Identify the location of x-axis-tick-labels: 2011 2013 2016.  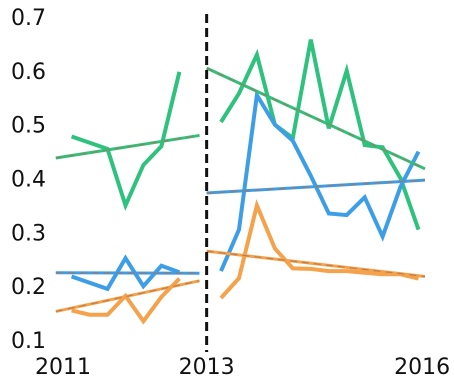
(242, 367).